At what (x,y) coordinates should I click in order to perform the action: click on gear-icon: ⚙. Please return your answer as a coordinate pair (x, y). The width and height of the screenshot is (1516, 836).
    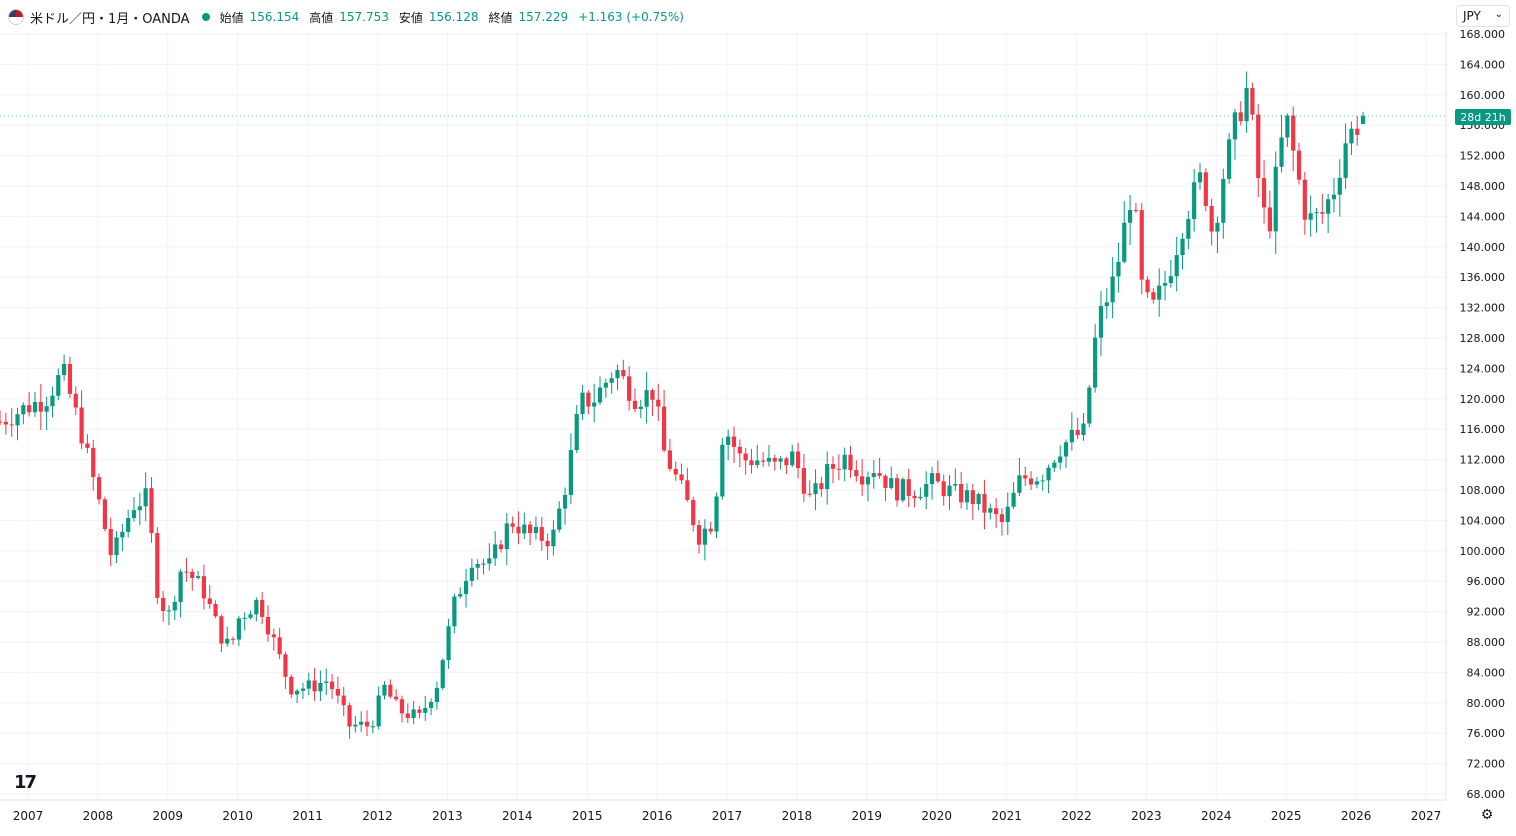
    Looking at the image, I should click on (1487, 815).